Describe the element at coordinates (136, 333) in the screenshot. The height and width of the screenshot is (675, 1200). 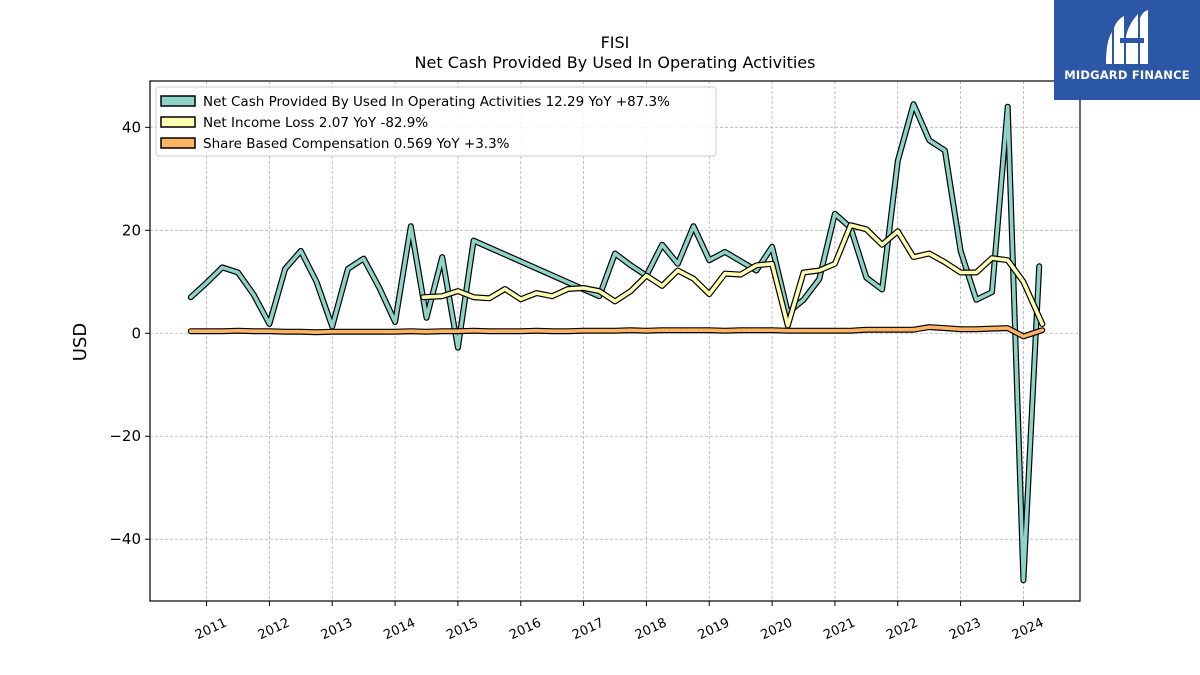
I see `y-tick-label: 0` at that location.